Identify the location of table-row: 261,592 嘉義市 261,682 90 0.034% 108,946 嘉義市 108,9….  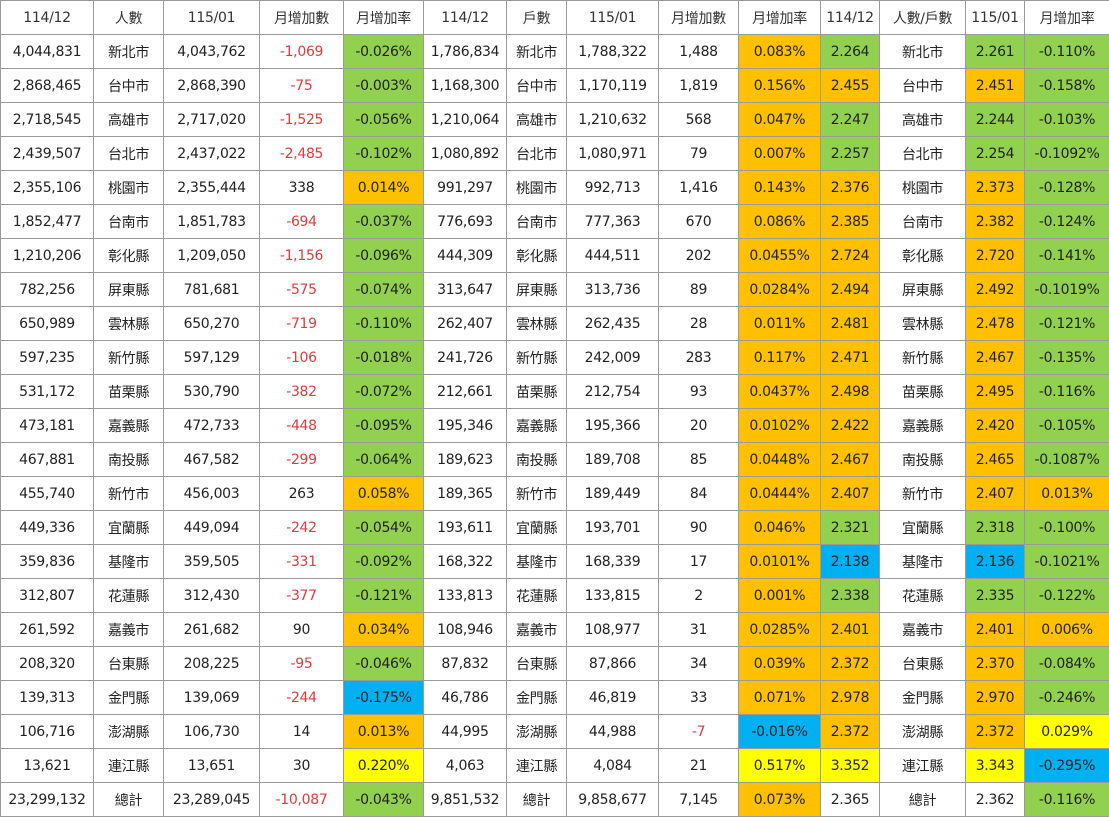
(554, 629).